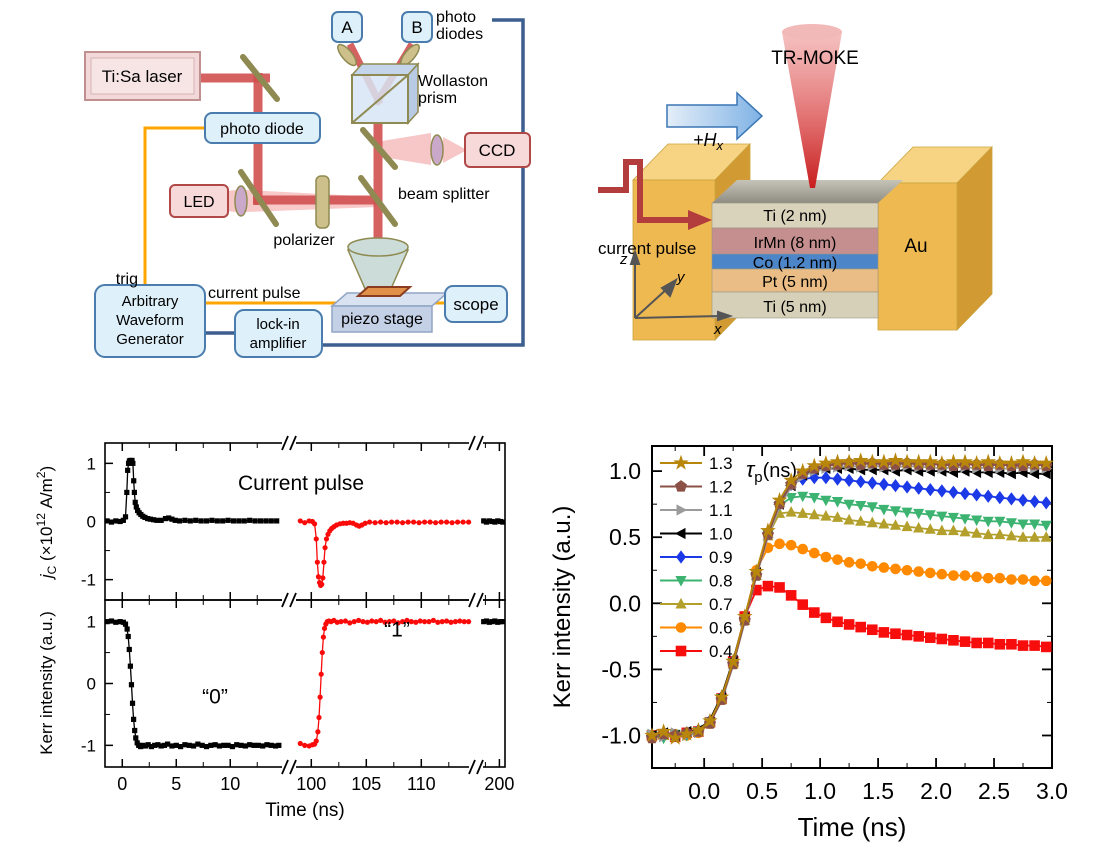  Describe the element at coordinates (459, 34) in the screenshot. I see `photodiodes-label-2: diodes` at that location.